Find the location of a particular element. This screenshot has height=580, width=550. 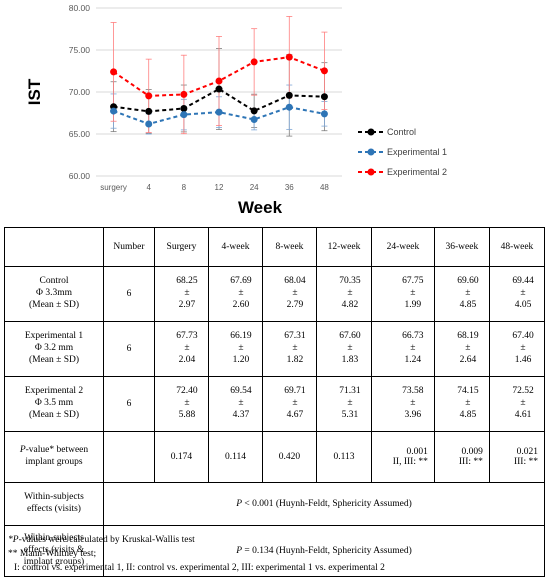

header-48-week: 48-week is located at coordinates (517, 247).